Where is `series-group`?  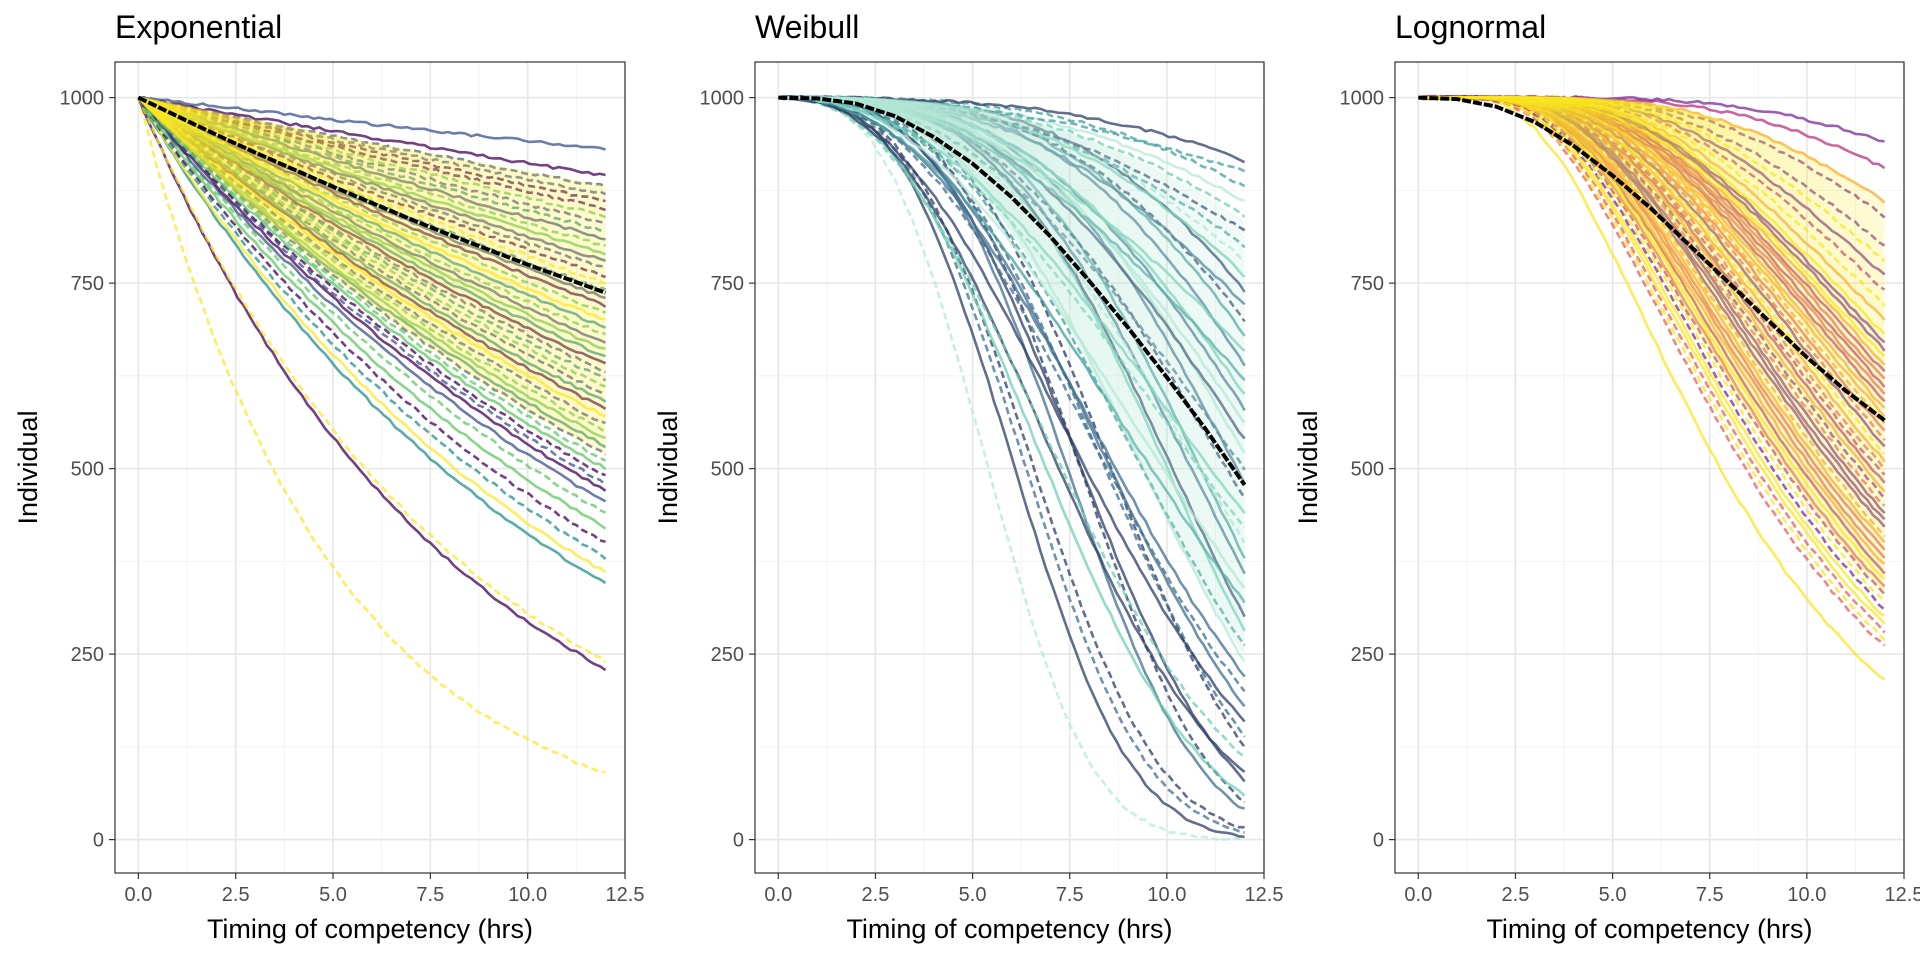
series-group is located at coordinates (1651, 387).